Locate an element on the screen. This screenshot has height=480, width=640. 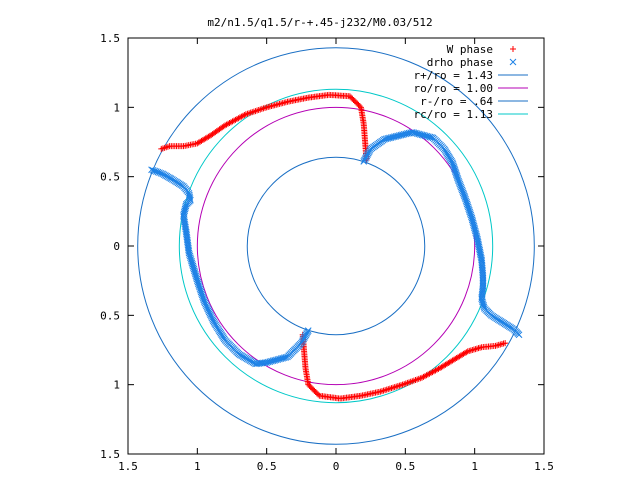
legend-entry: r-/ro = .64 is located at coordinates (474, 101).